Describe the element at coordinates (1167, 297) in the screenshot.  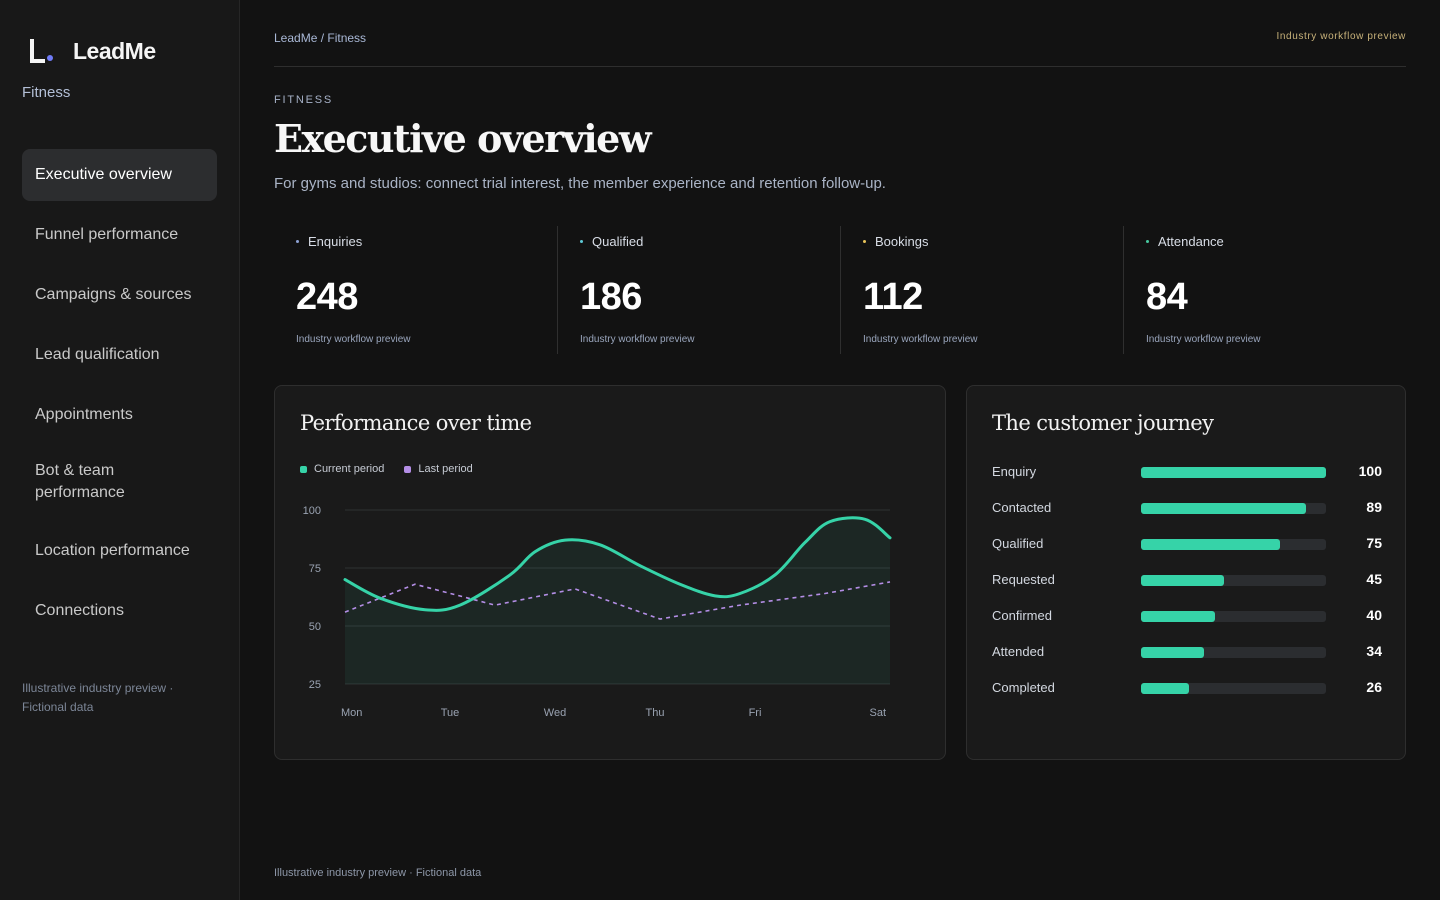
I see `kpi-value: 84` at that location.